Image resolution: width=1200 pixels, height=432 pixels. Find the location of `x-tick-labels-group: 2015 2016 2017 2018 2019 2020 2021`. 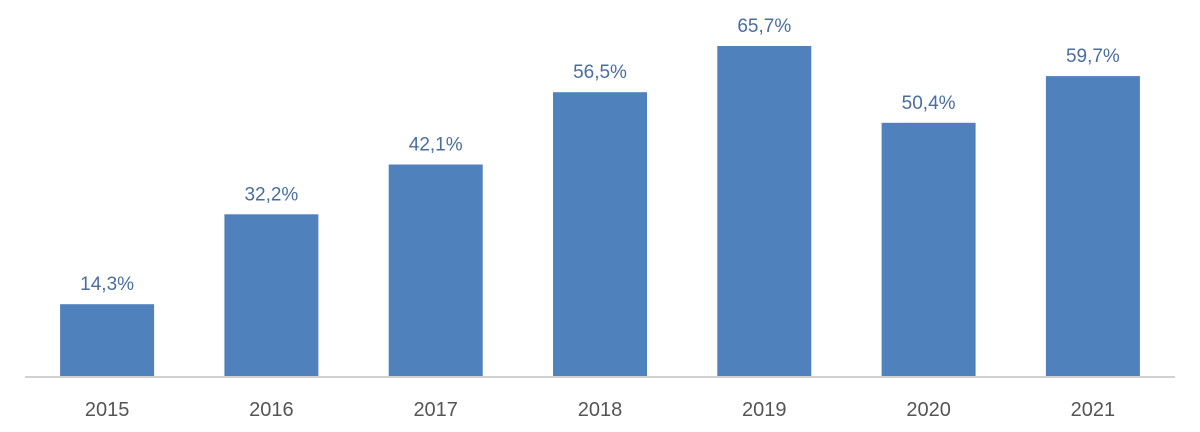

x-tick-labels-group: 2015 2016 2017 2018 2019 2020 2021 is located at coordinates (600, 410).